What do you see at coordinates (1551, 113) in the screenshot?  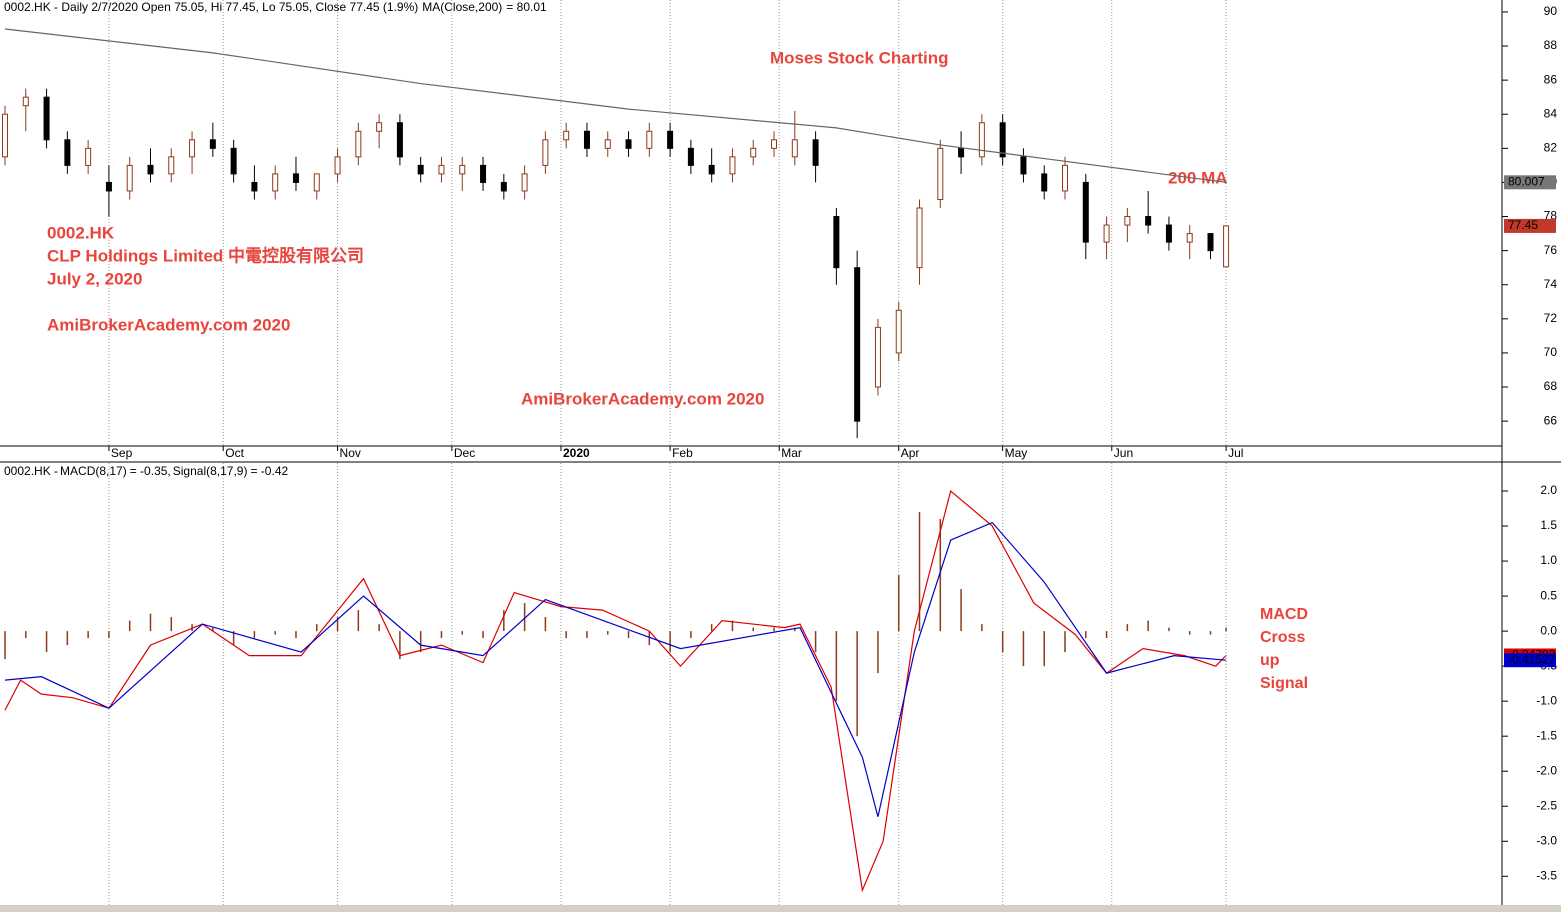 I see `y-tick-label: 84` at bounding box center [1551, 113].